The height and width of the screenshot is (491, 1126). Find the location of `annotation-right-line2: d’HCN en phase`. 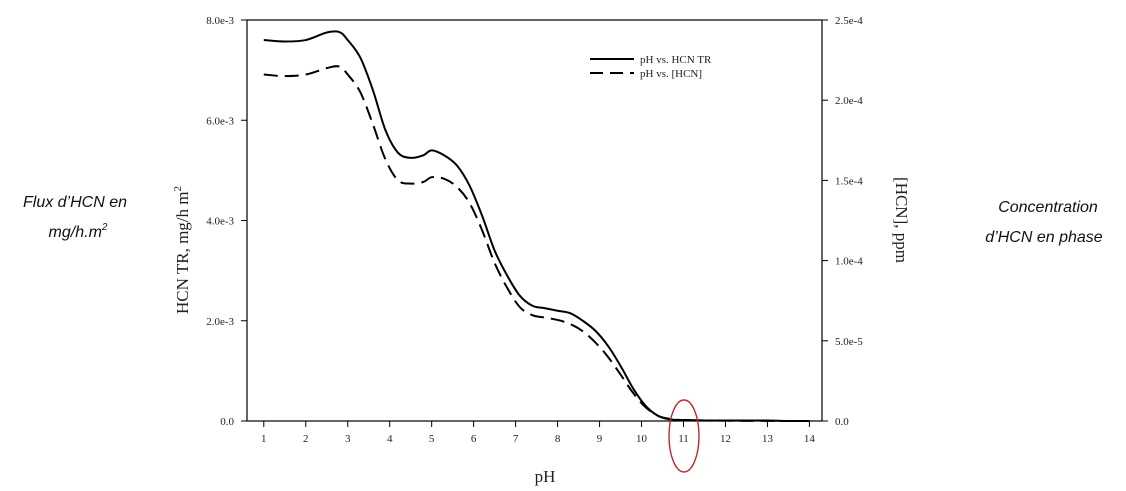

annotation-right-line2: d’HCN en phase is located at coordinates (1044, 237).